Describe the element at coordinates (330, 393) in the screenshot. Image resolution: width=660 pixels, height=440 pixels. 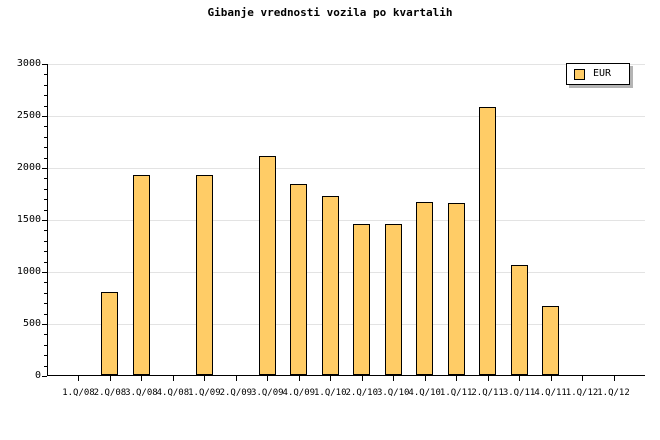
I see `x-axis-tick-label: 1.Q/10` at that location.